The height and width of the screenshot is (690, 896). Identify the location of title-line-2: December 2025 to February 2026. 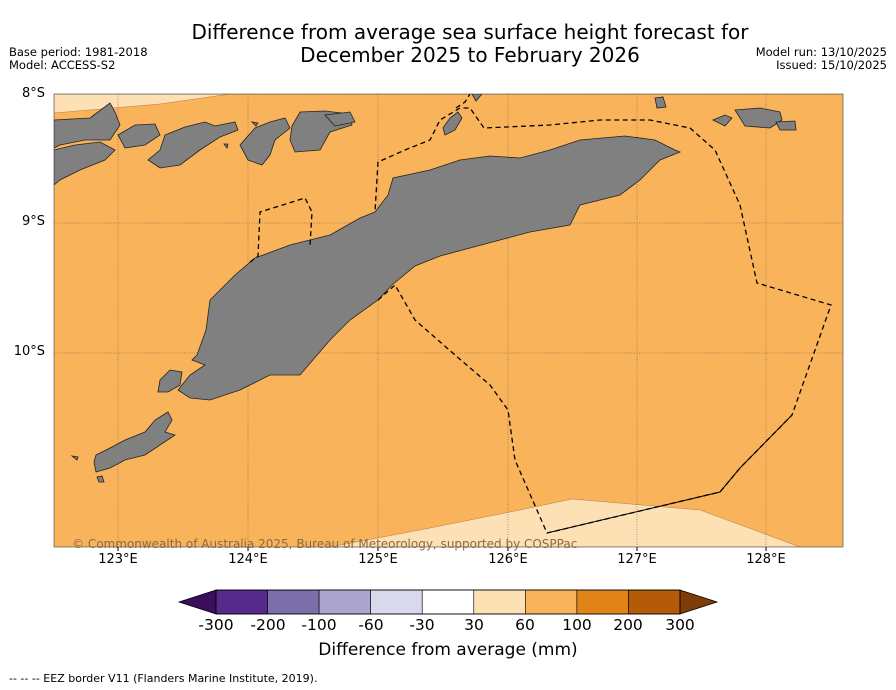
(470, 55).